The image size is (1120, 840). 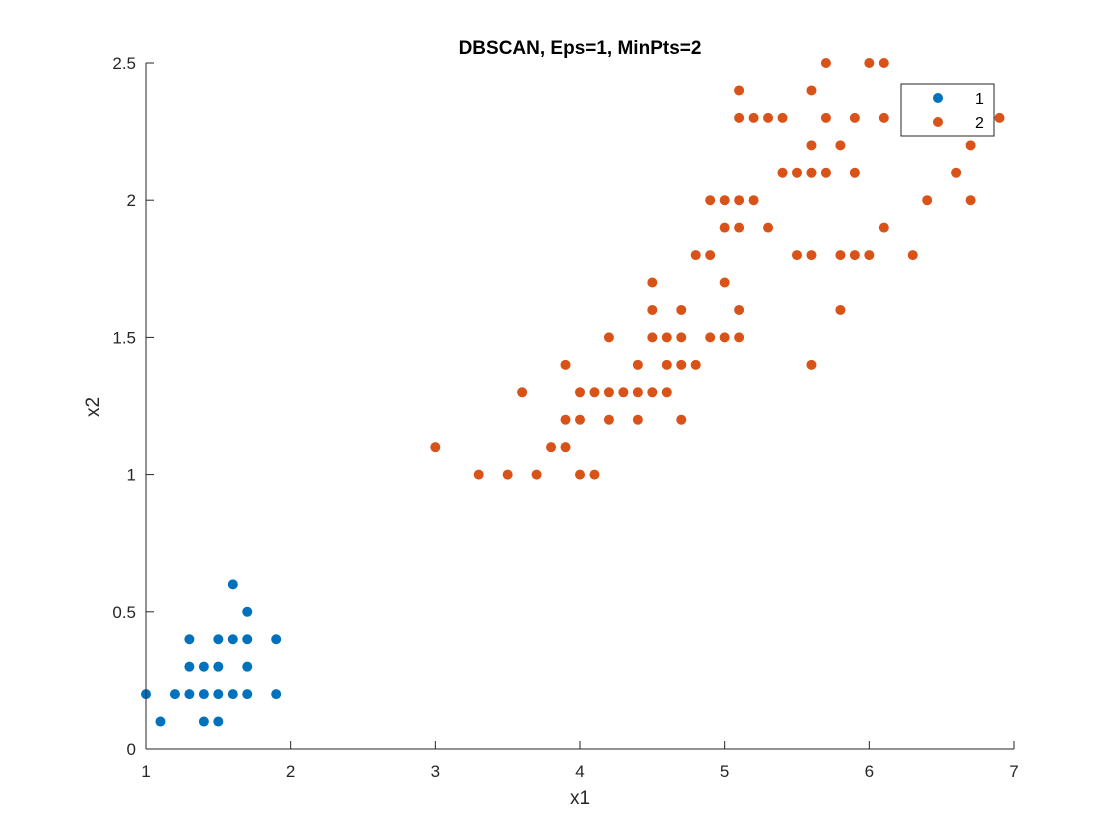 What do you see at coordinates (131, 475) in the screenshot?
I see `y-tick-label: 1` at bounding box center [131, 475].